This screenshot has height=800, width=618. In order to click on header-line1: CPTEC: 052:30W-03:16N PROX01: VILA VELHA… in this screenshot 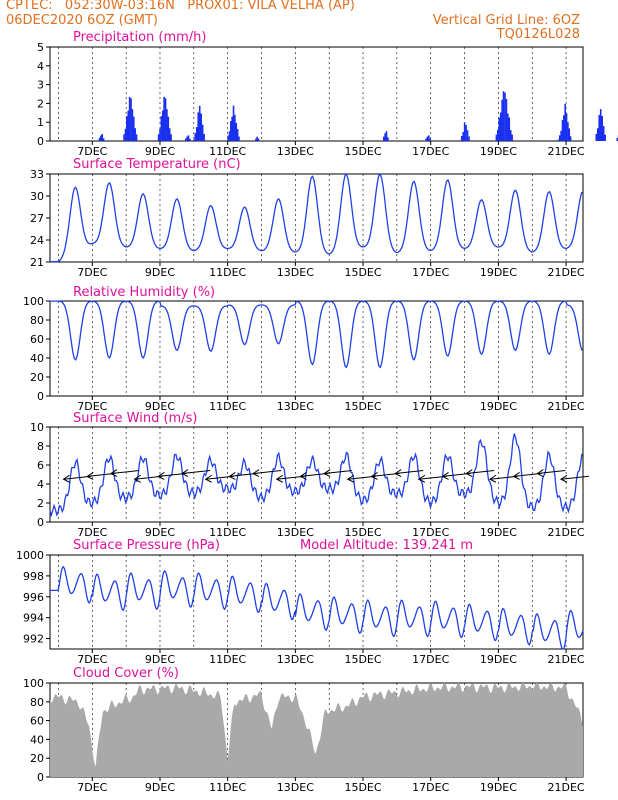, I will do `click(180, 6)`.